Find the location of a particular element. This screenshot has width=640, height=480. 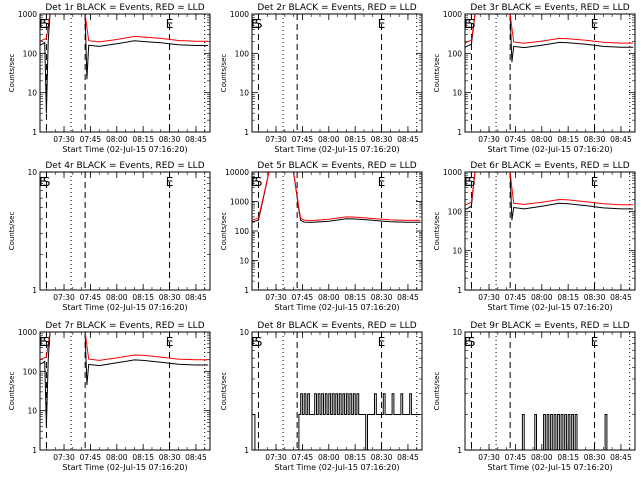

panel-title: Det 5r BLACK = Events, RED = LLD is located at coordinates (336, 166).